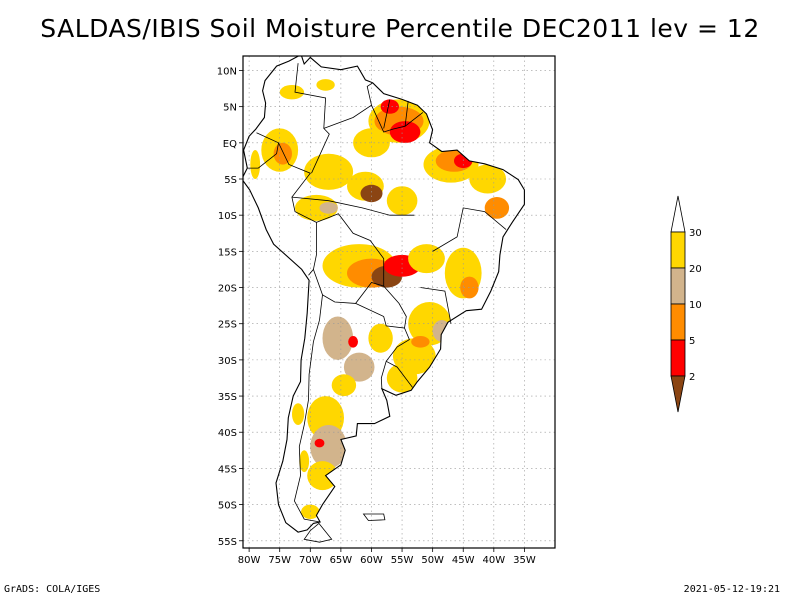  Describe the element at coordinates (731, 589) in the screenshot. I see `footer-timestamp: 2021-05-12-19:21` at that location.